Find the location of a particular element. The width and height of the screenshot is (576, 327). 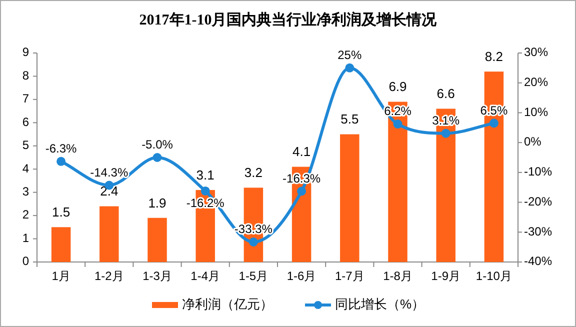

x-tick-label: 1-7月 is located at coordinates (349, 276).